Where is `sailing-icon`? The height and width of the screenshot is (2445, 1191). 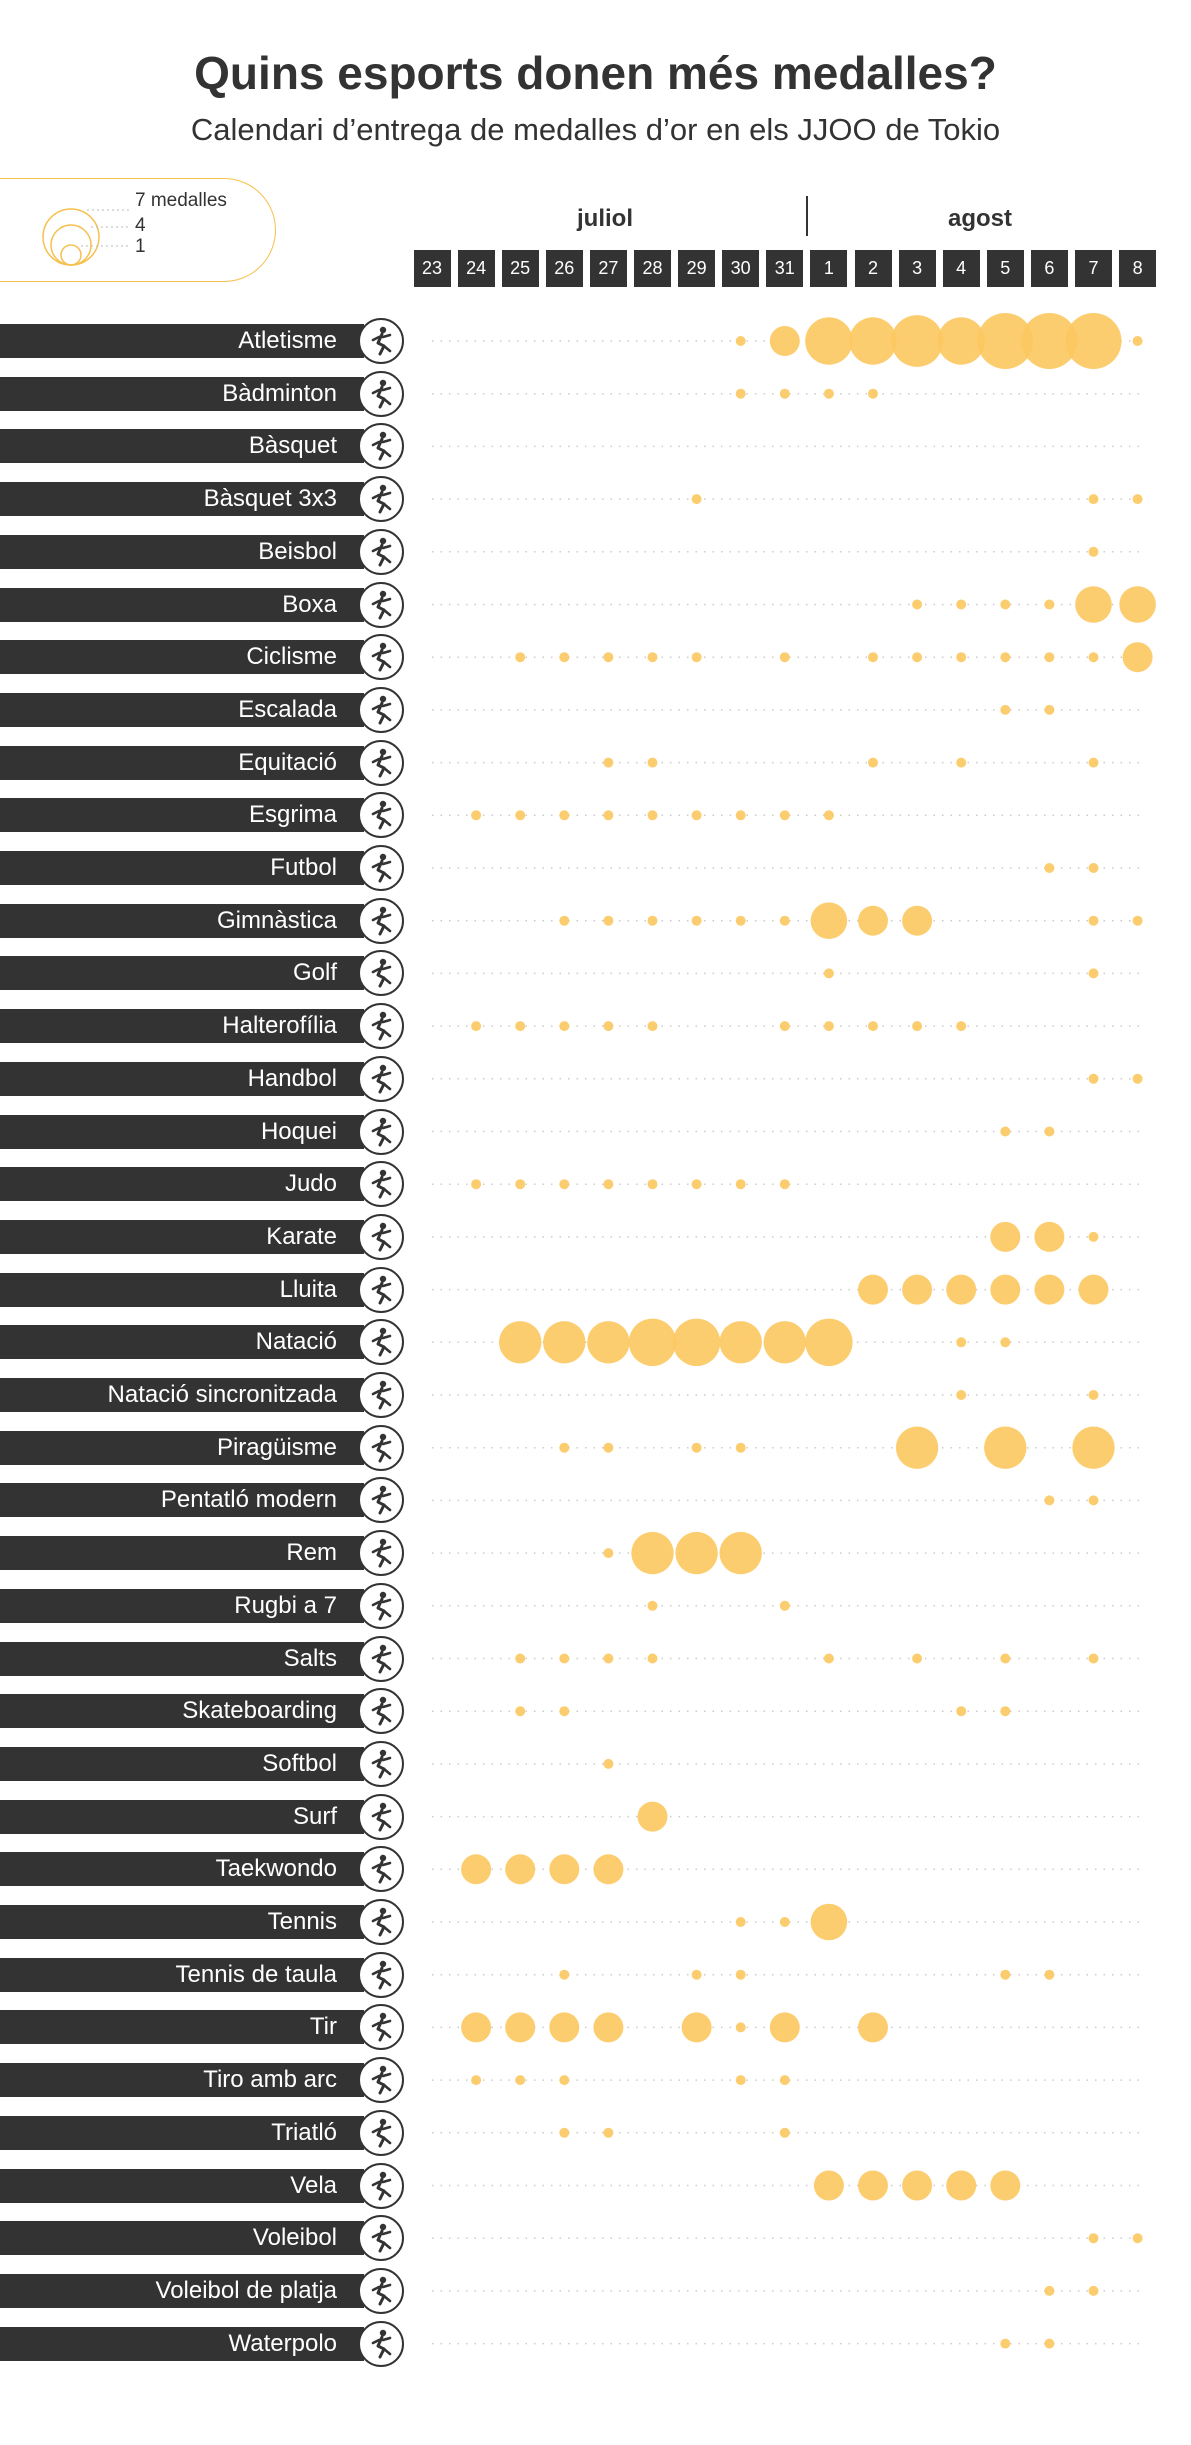
sailing-icon is located at coordinates (381, 2185).